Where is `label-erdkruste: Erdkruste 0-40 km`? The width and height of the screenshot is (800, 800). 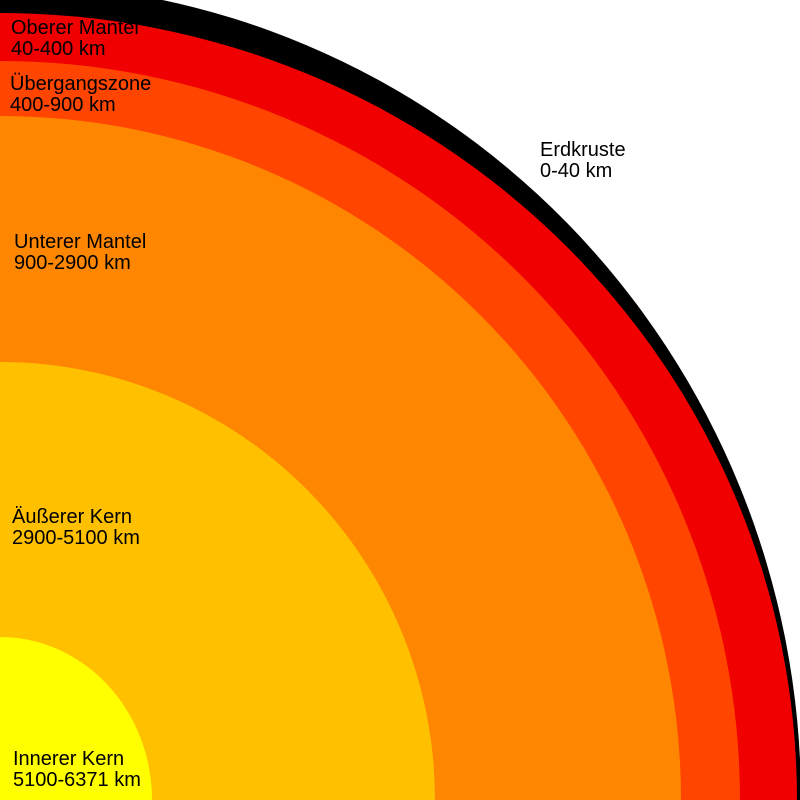 label-erdkruste: Erdkruste 0-40 km is located at coordinates (583, 161).